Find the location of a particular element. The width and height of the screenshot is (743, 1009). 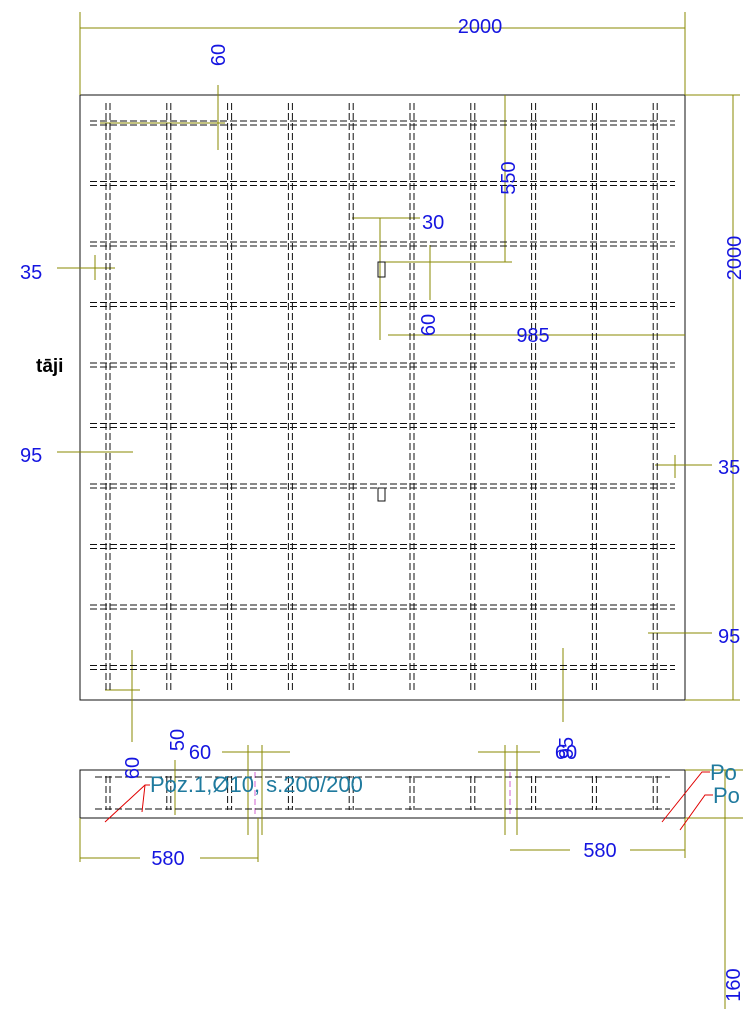

dim-label: 985 is located at coordinates (532, 336).